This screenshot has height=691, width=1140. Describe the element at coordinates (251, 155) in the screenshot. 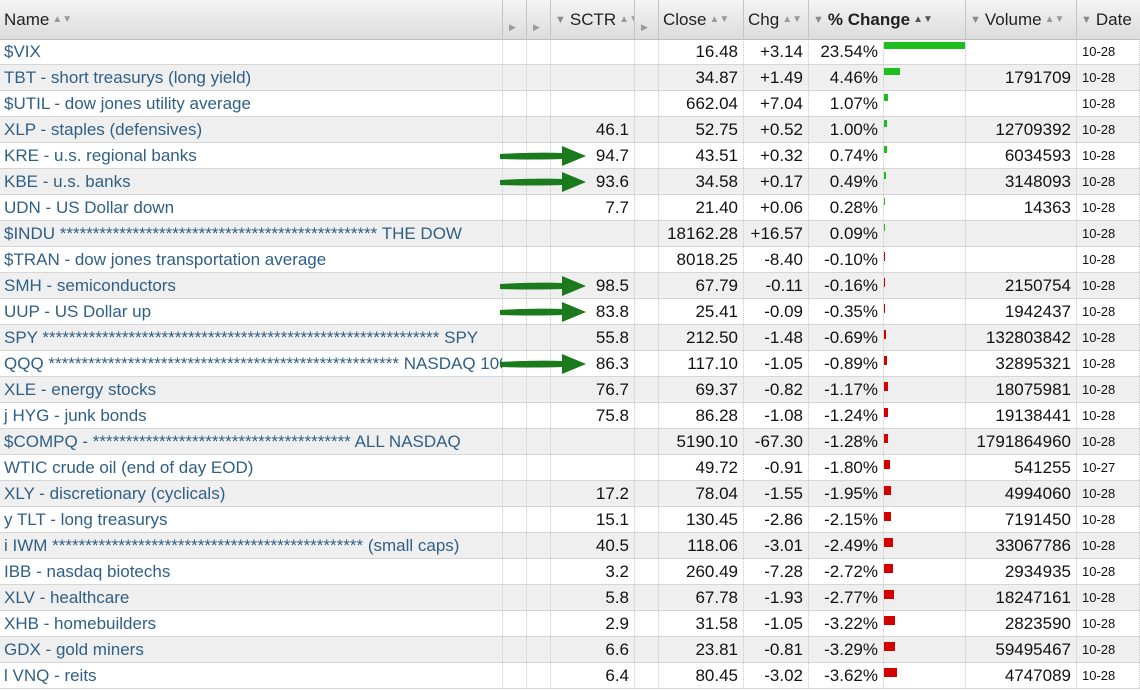

I see `symbol-name-cell: KRE - u.s. regional banks` at that location.